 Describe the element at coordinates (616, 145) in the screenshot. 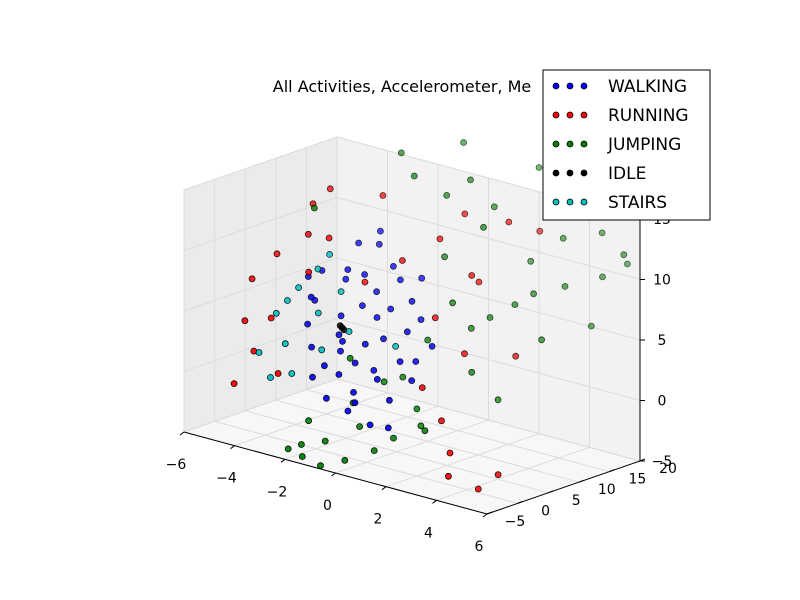

I see `legend-entry-jumping: JUMPING` at that location.